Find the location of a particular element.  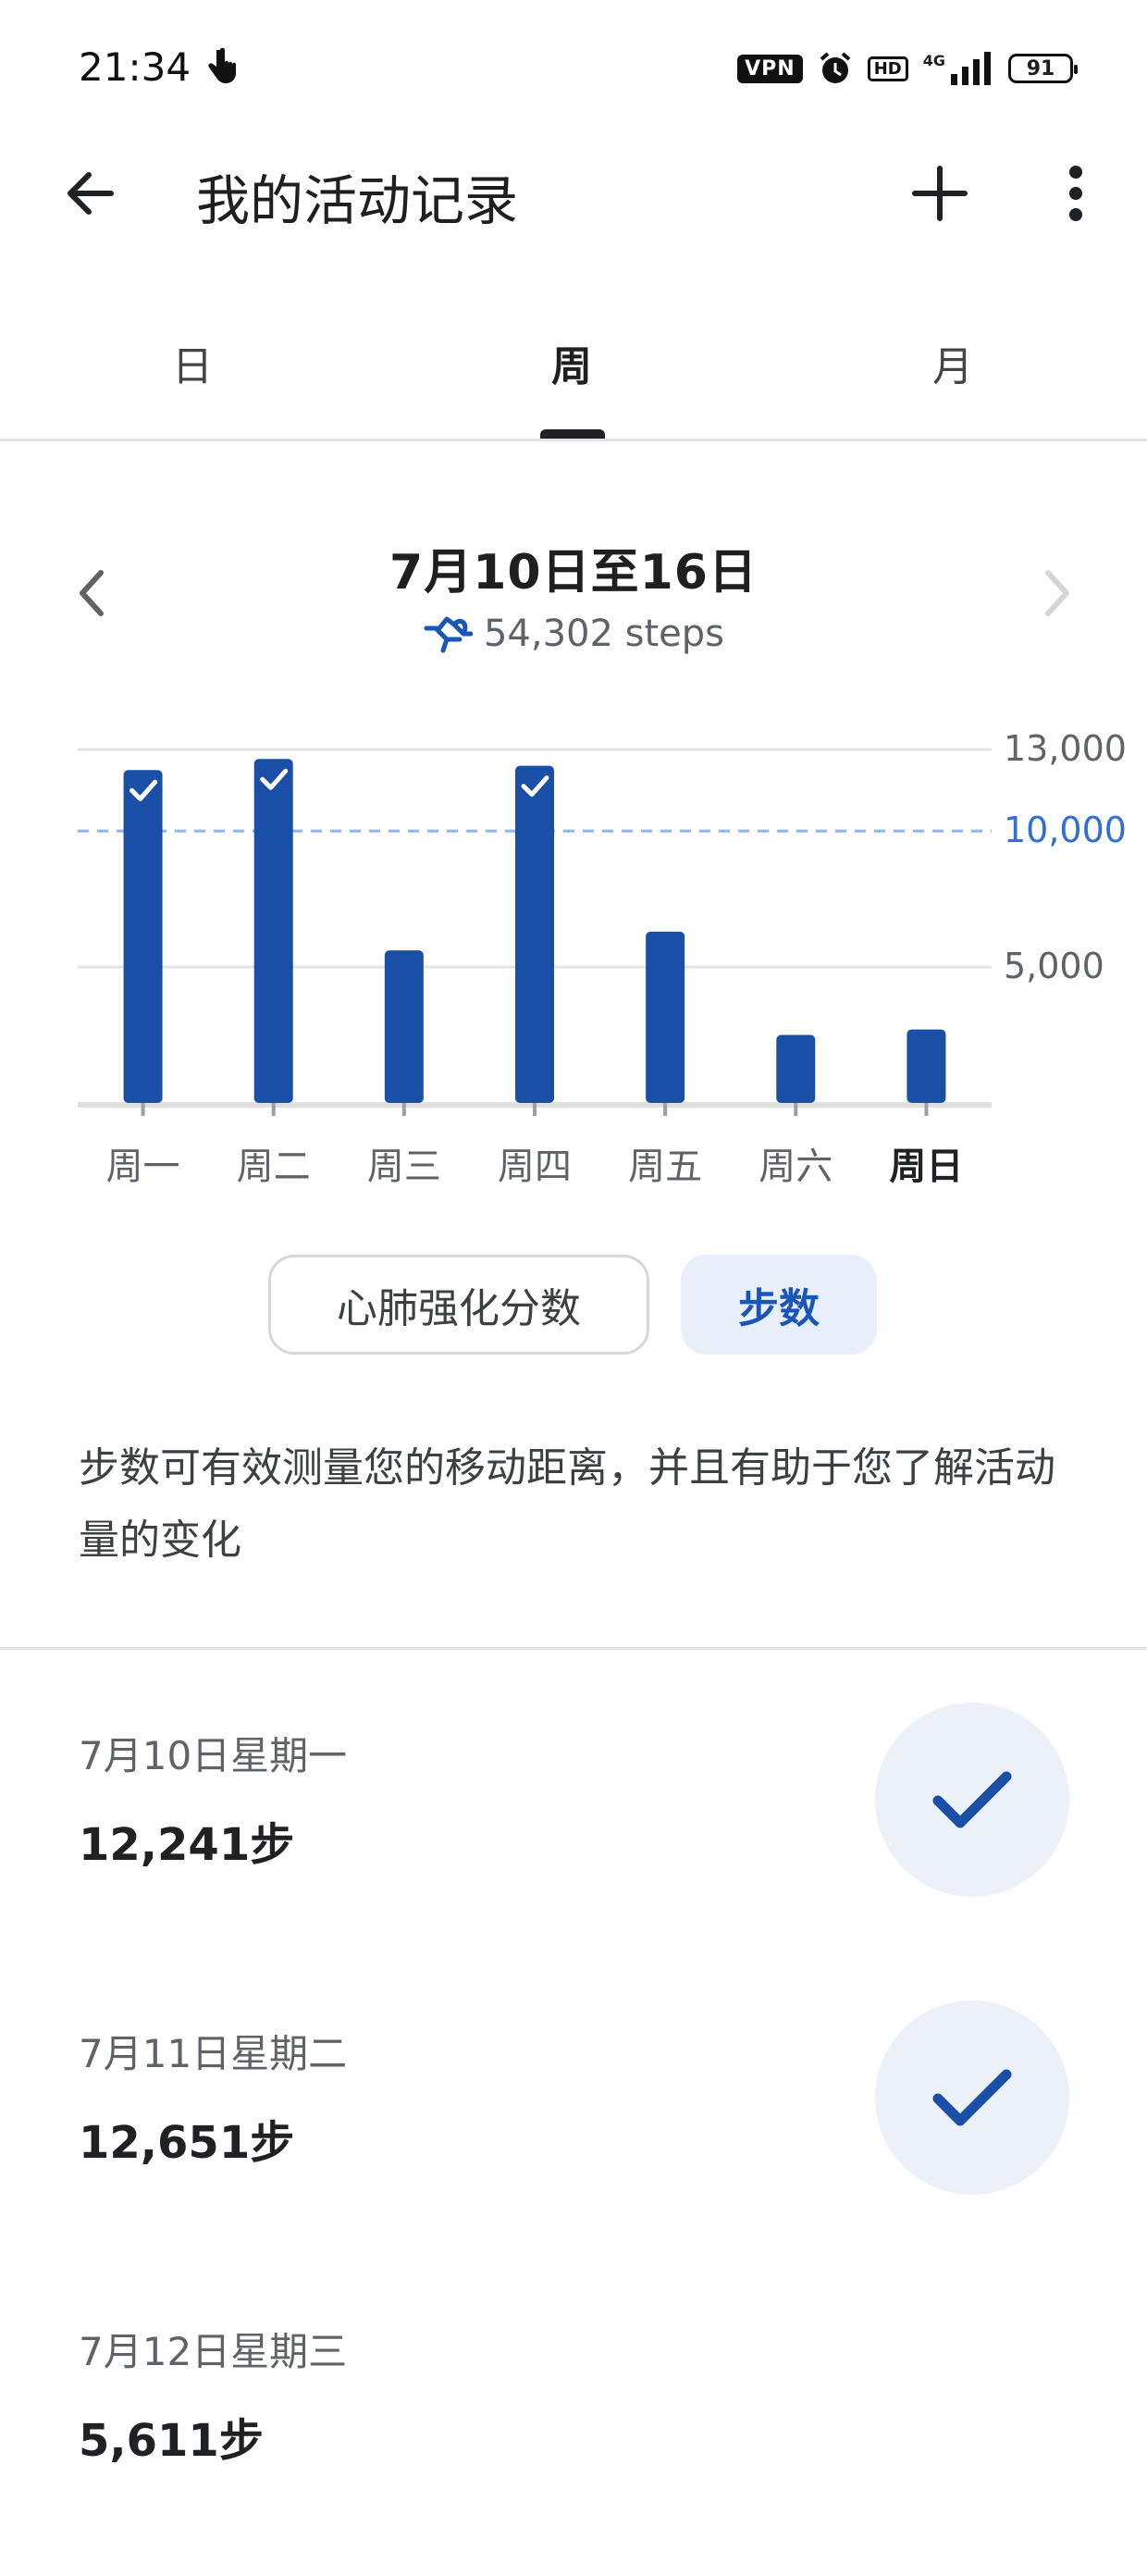

tab-month: 月 is located at coordinates (953, 366).